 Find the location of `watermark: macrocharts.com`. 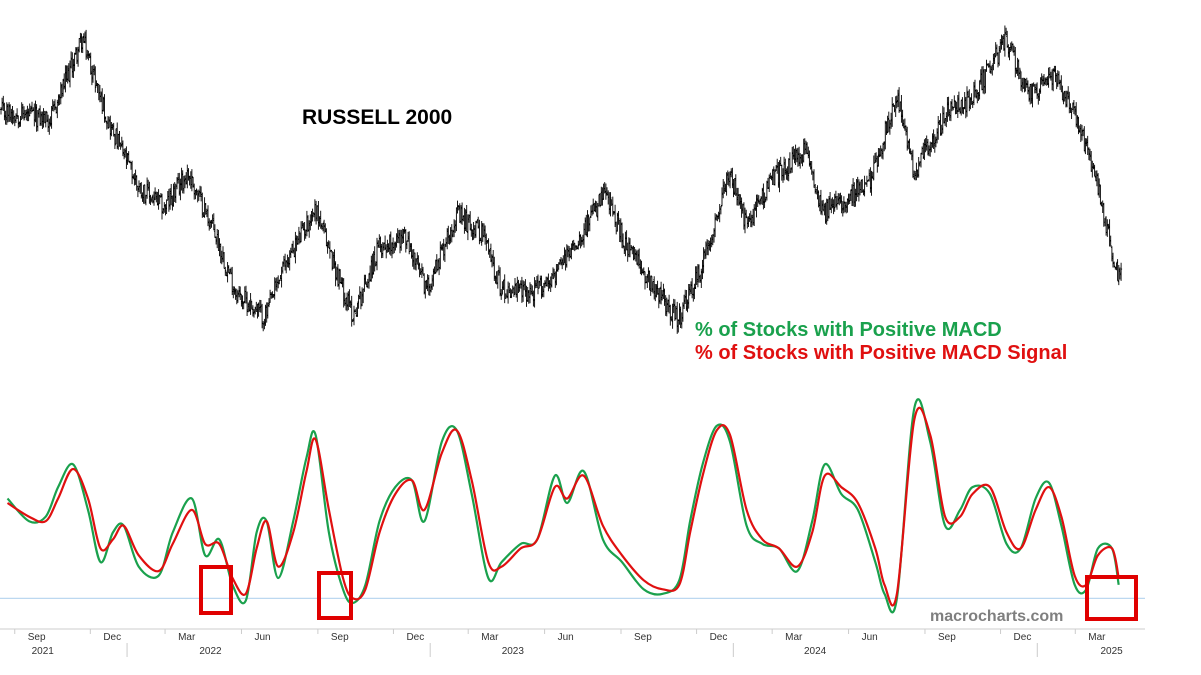

watermark: macrocharts.com is located at coordinates (996, 616).